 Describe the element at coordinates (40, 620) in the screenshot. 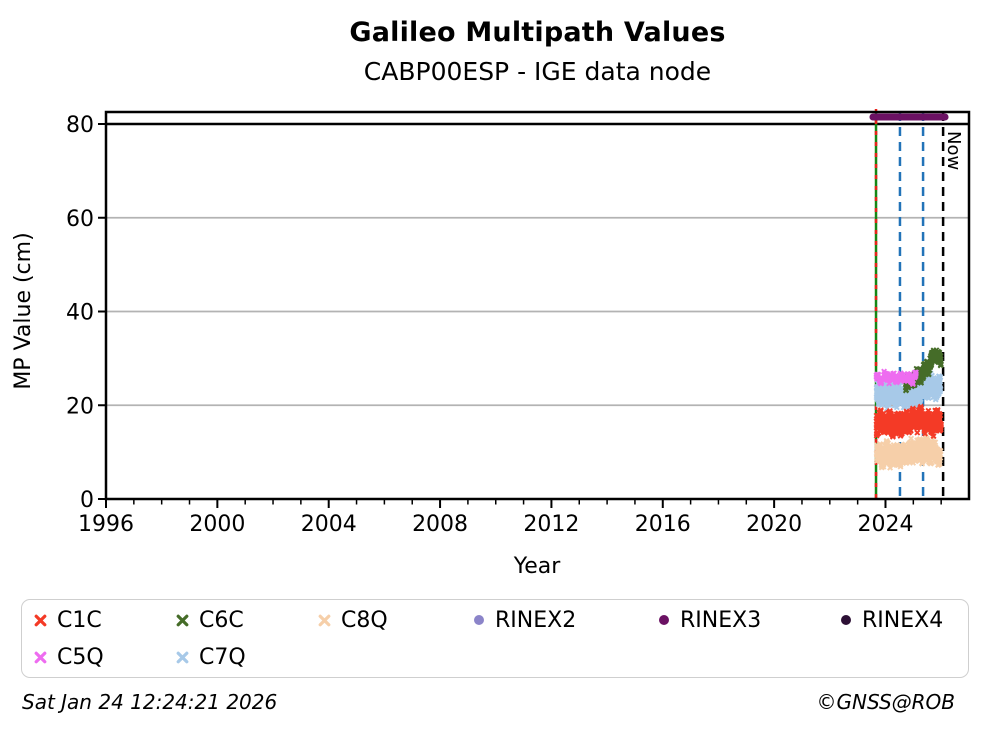

I see `c1c-x-marker-icon` at that location.